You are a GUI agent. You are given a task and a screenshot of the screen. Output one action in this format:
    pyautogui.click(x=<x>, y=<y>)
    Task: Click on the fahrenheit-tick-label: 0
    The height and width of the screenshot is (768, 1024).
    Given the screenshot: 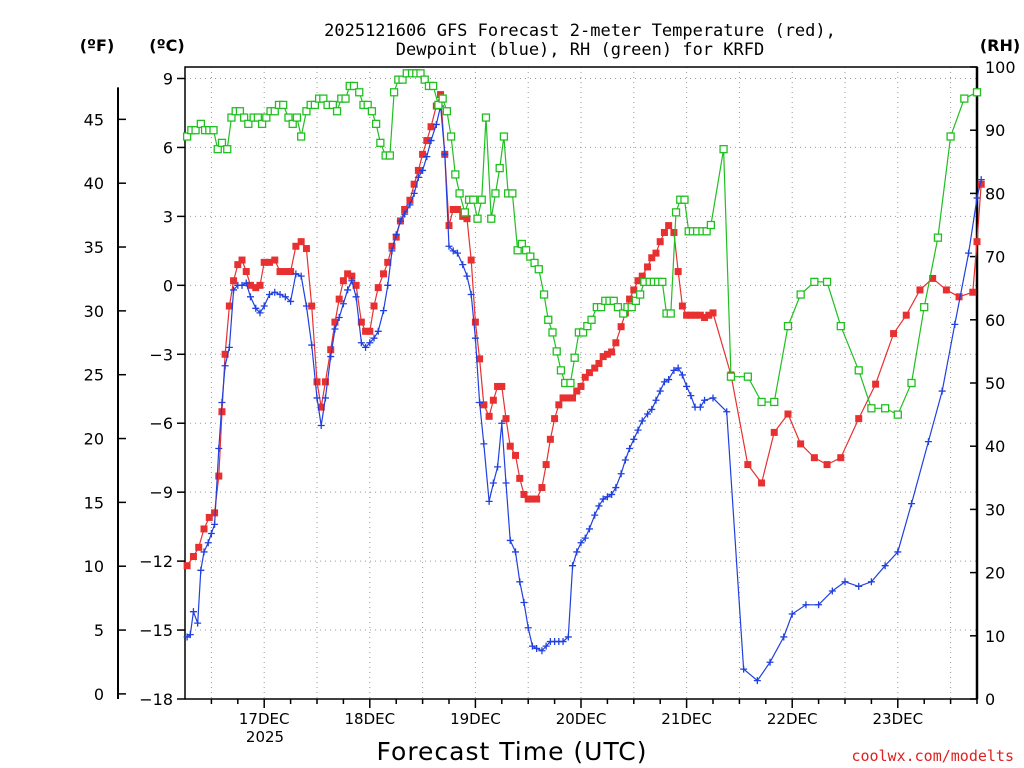 What is the action you would take?
    pyautogui.click(x=99, y=694)
    